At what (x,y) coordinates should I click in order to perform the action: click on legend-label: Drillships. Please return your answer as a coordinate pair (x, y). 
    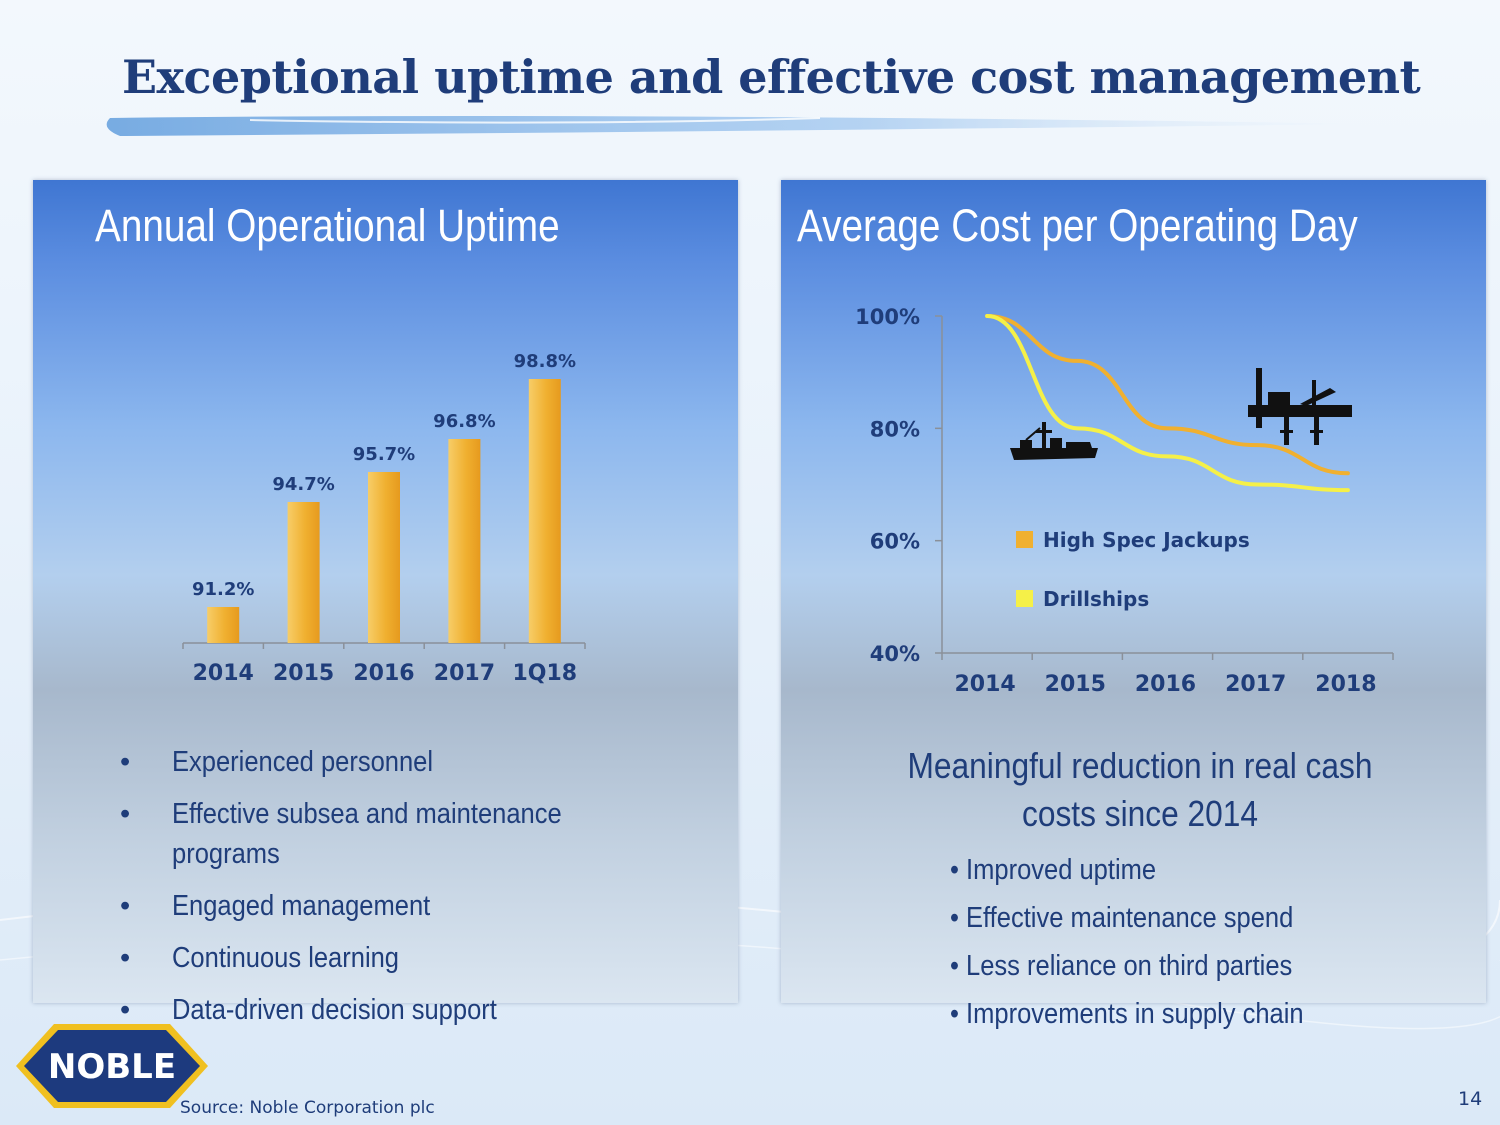
    Looking at the image, I should click on (1096, 599).